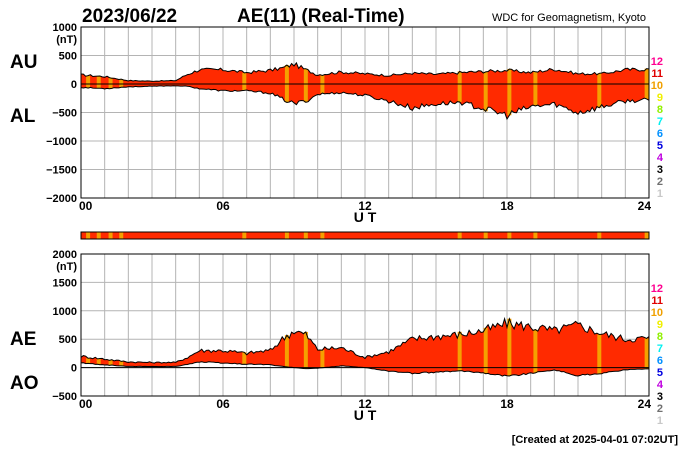  What do you see at coordinates (365, 103) in the screenshot?
I see `series-line-al` at bounding box center [365, 103].